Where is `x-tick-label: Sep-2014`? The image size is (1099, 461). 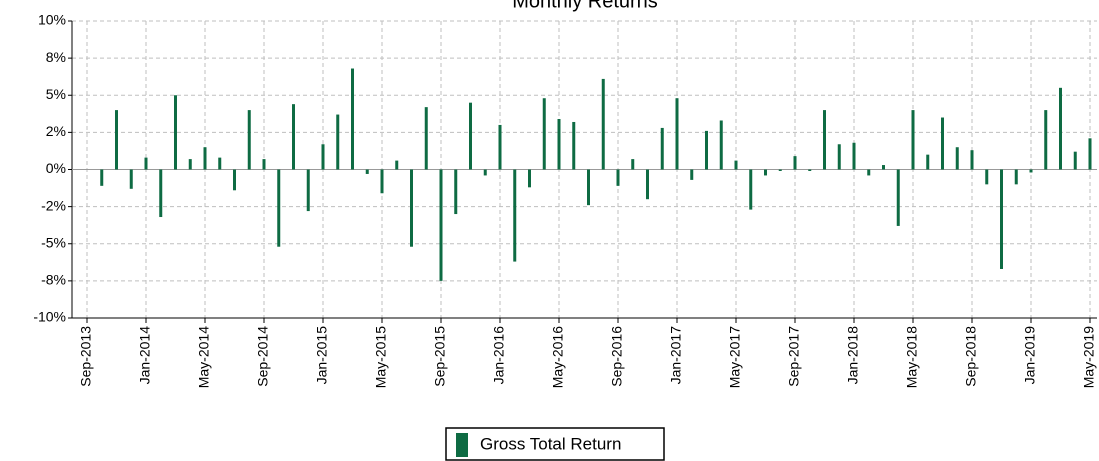 x-tick-label: Sep-2014 is located at coordinates (263, 356).